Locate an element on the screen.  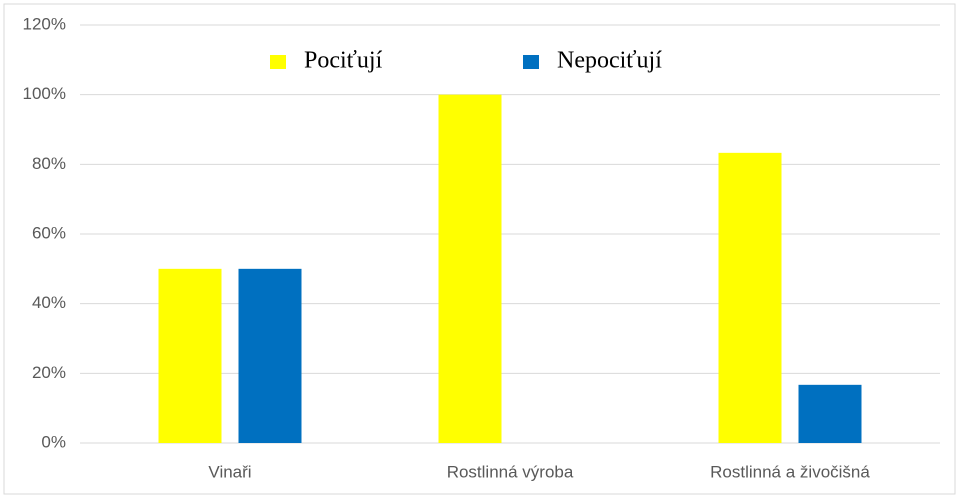
x-tick-label: Rostlinná výroba is located at coordinates (510, 471).